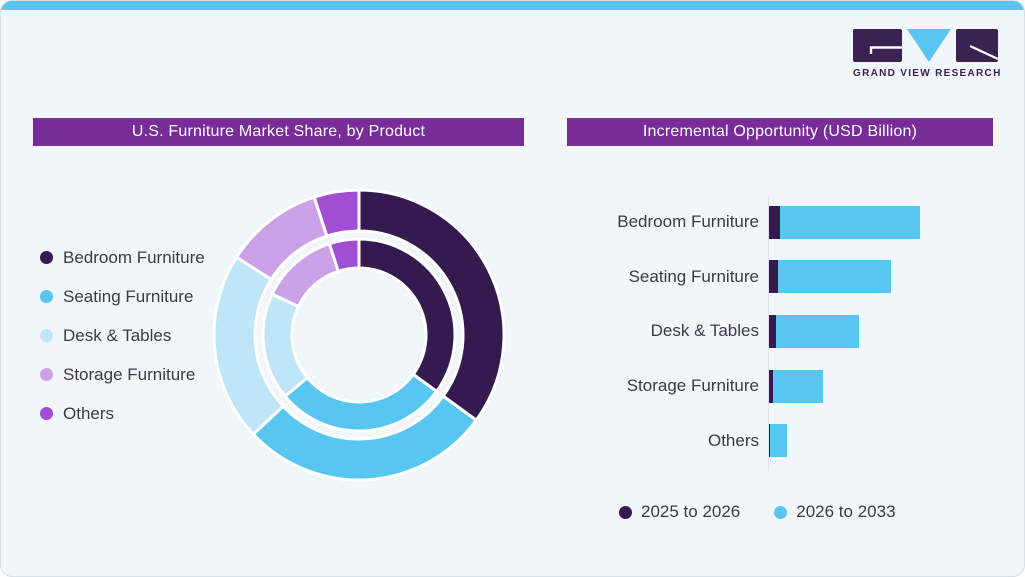 This screenshot has height=577, width=1025. Describe the element at coordinates (704, 331) in the screenshot. I see `bar-category-label: Desk & Tables` at that location.